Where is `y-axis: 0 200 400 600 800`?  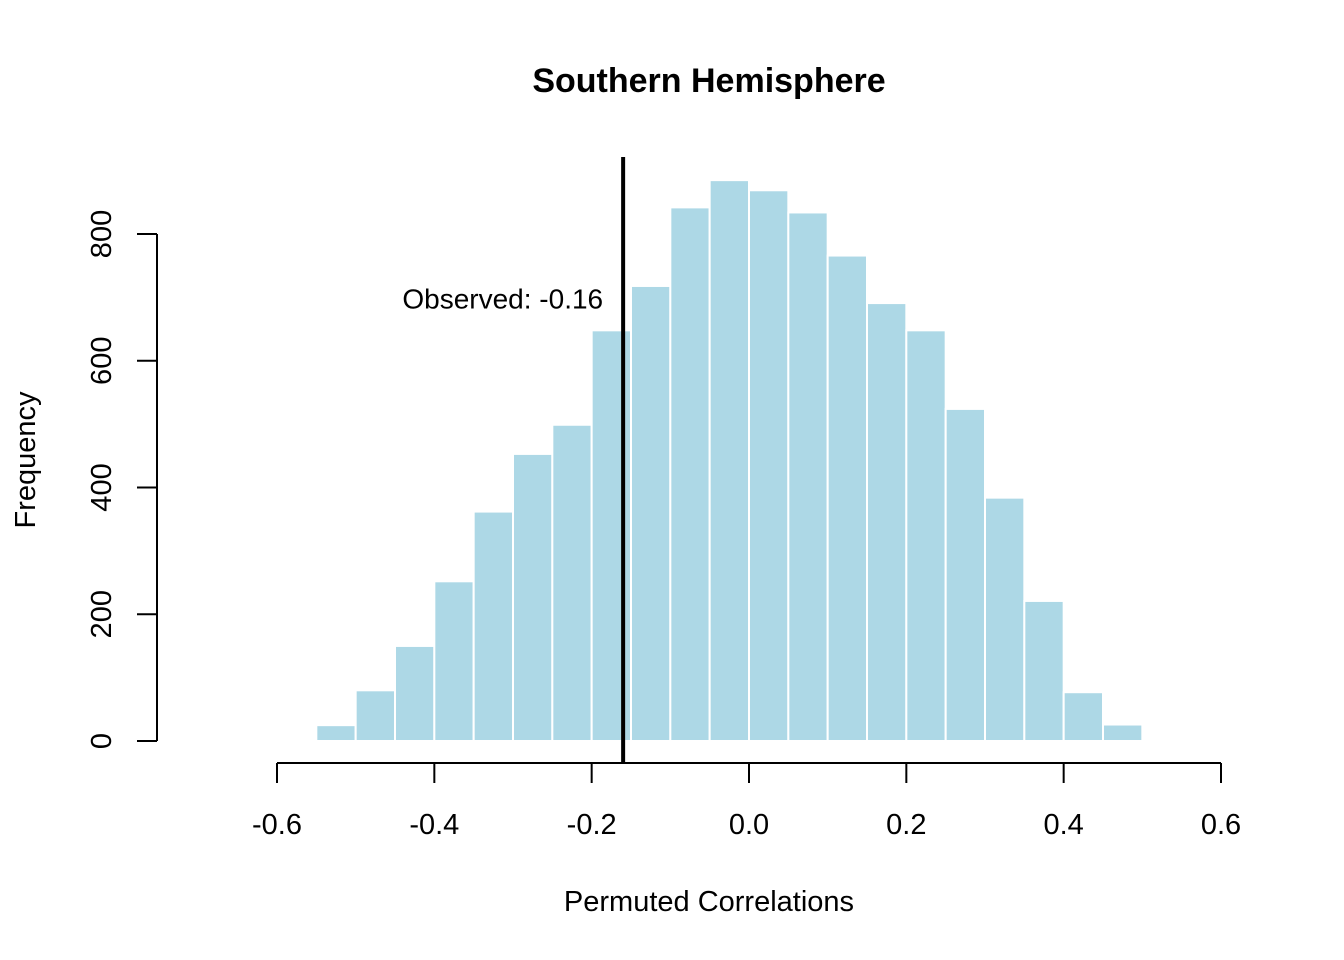 y-axis: 0 200 400 600 800 is located at coordinates (122, 479).